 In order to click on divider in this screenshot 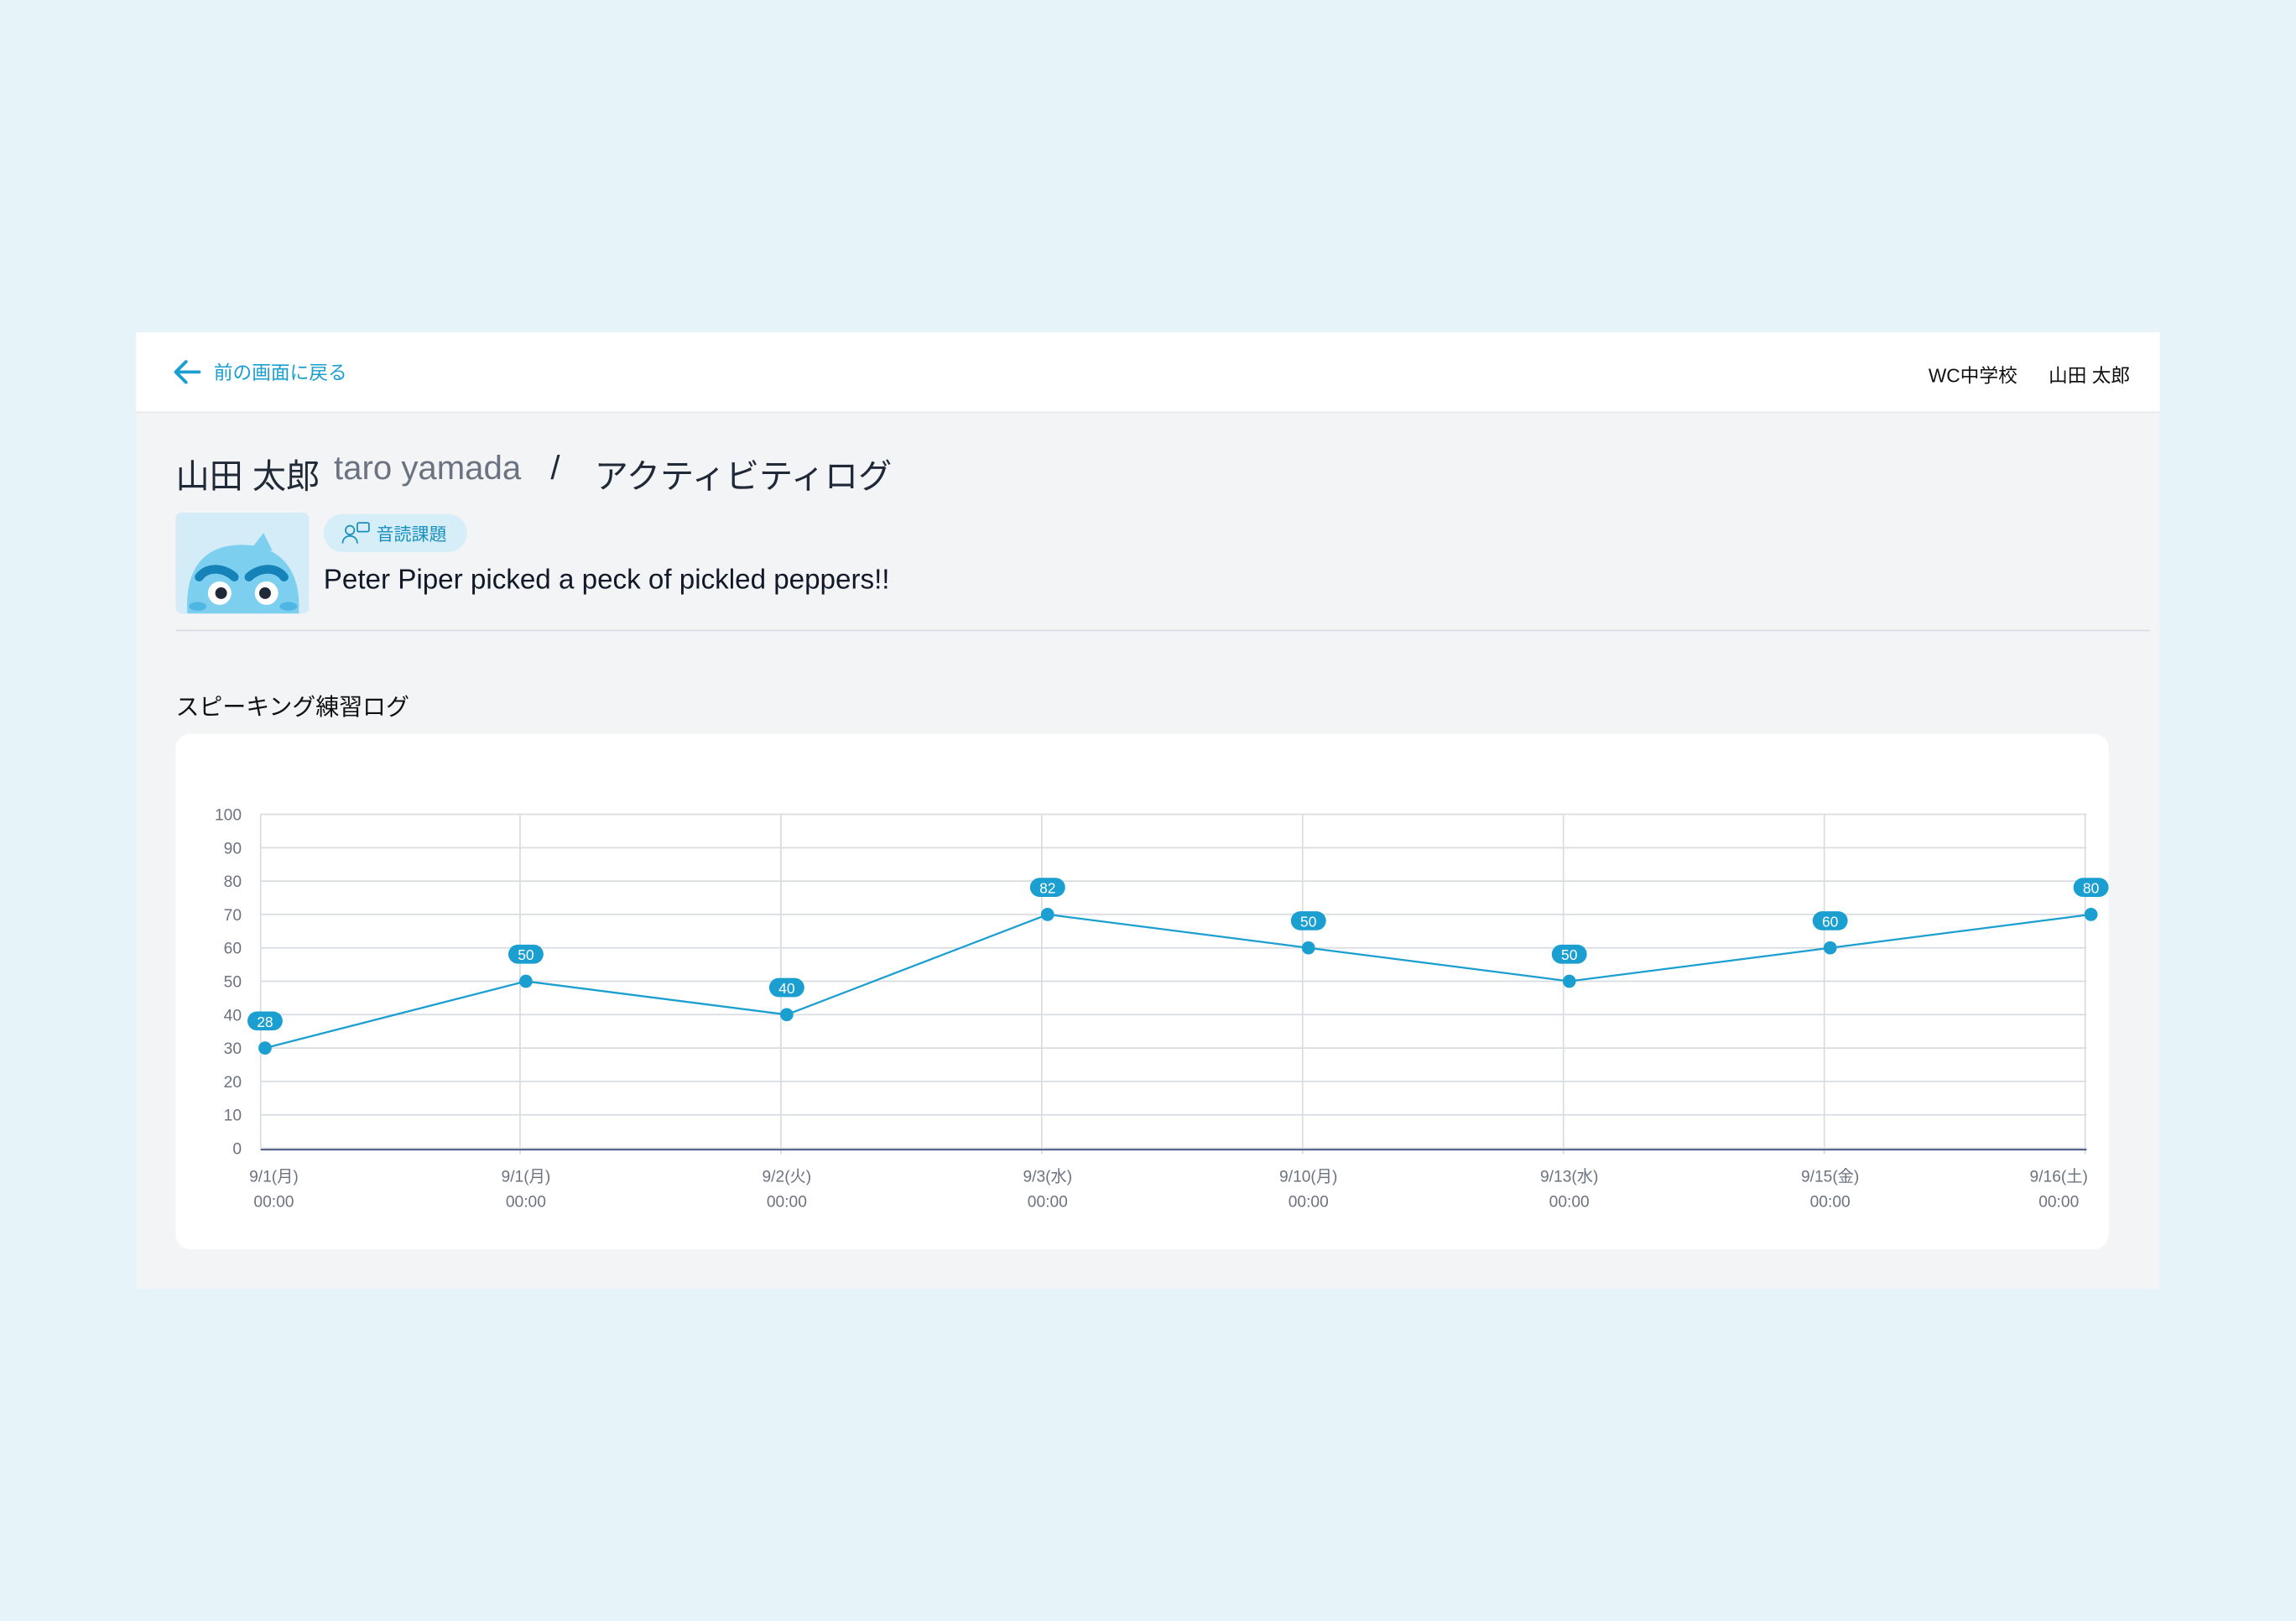, I will do `click(1163, 630)`.